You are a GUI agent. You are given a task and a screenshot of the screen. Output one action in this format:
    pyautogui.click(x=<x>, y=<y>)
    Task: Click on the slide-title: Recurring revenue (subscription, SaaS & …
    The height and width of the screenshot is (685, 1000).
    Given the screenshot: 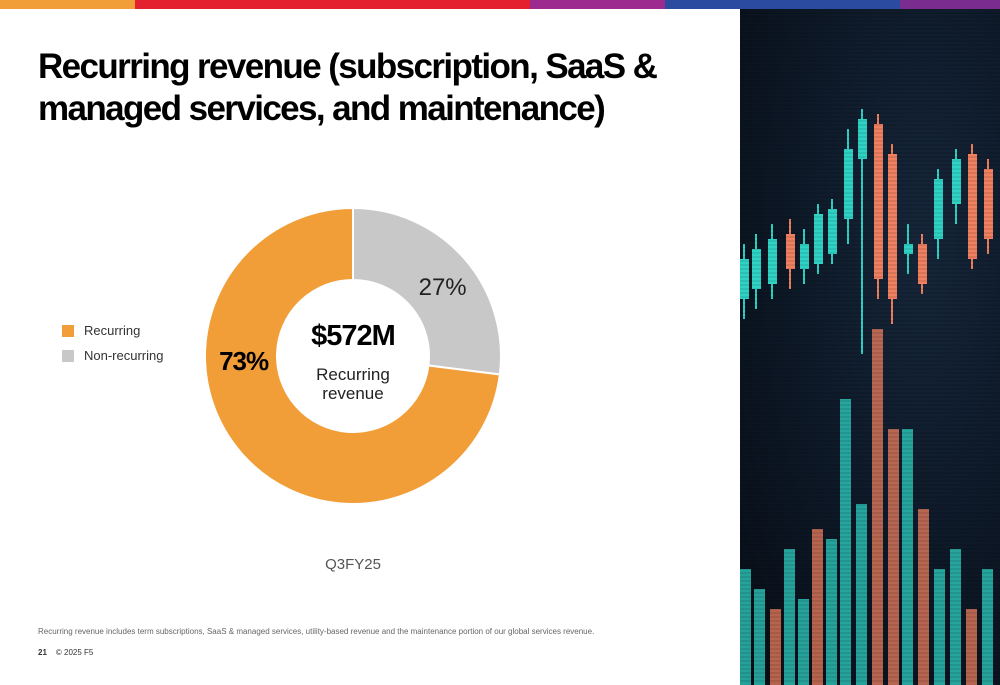 What is the action you would take?
    pyautogui.click(x=358, y=88)
    